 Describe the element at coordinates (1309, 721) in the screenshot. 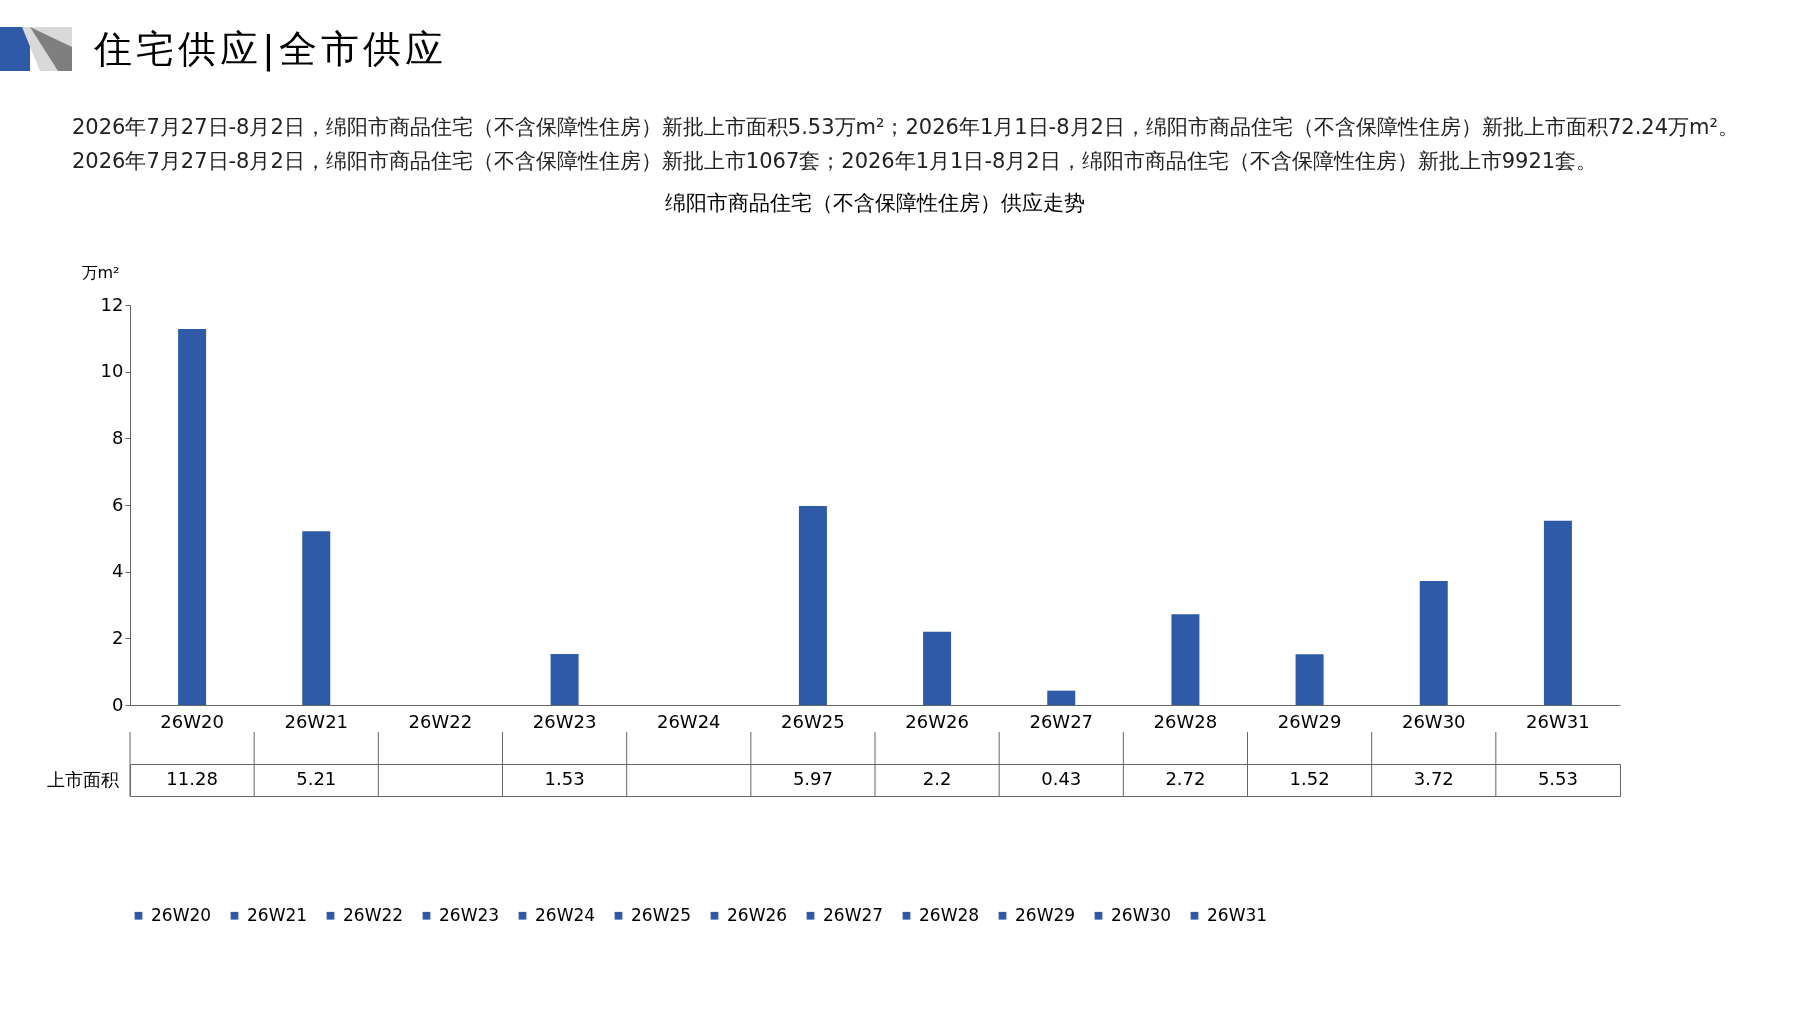

I see `x-tick-label: 26W29` at that location.